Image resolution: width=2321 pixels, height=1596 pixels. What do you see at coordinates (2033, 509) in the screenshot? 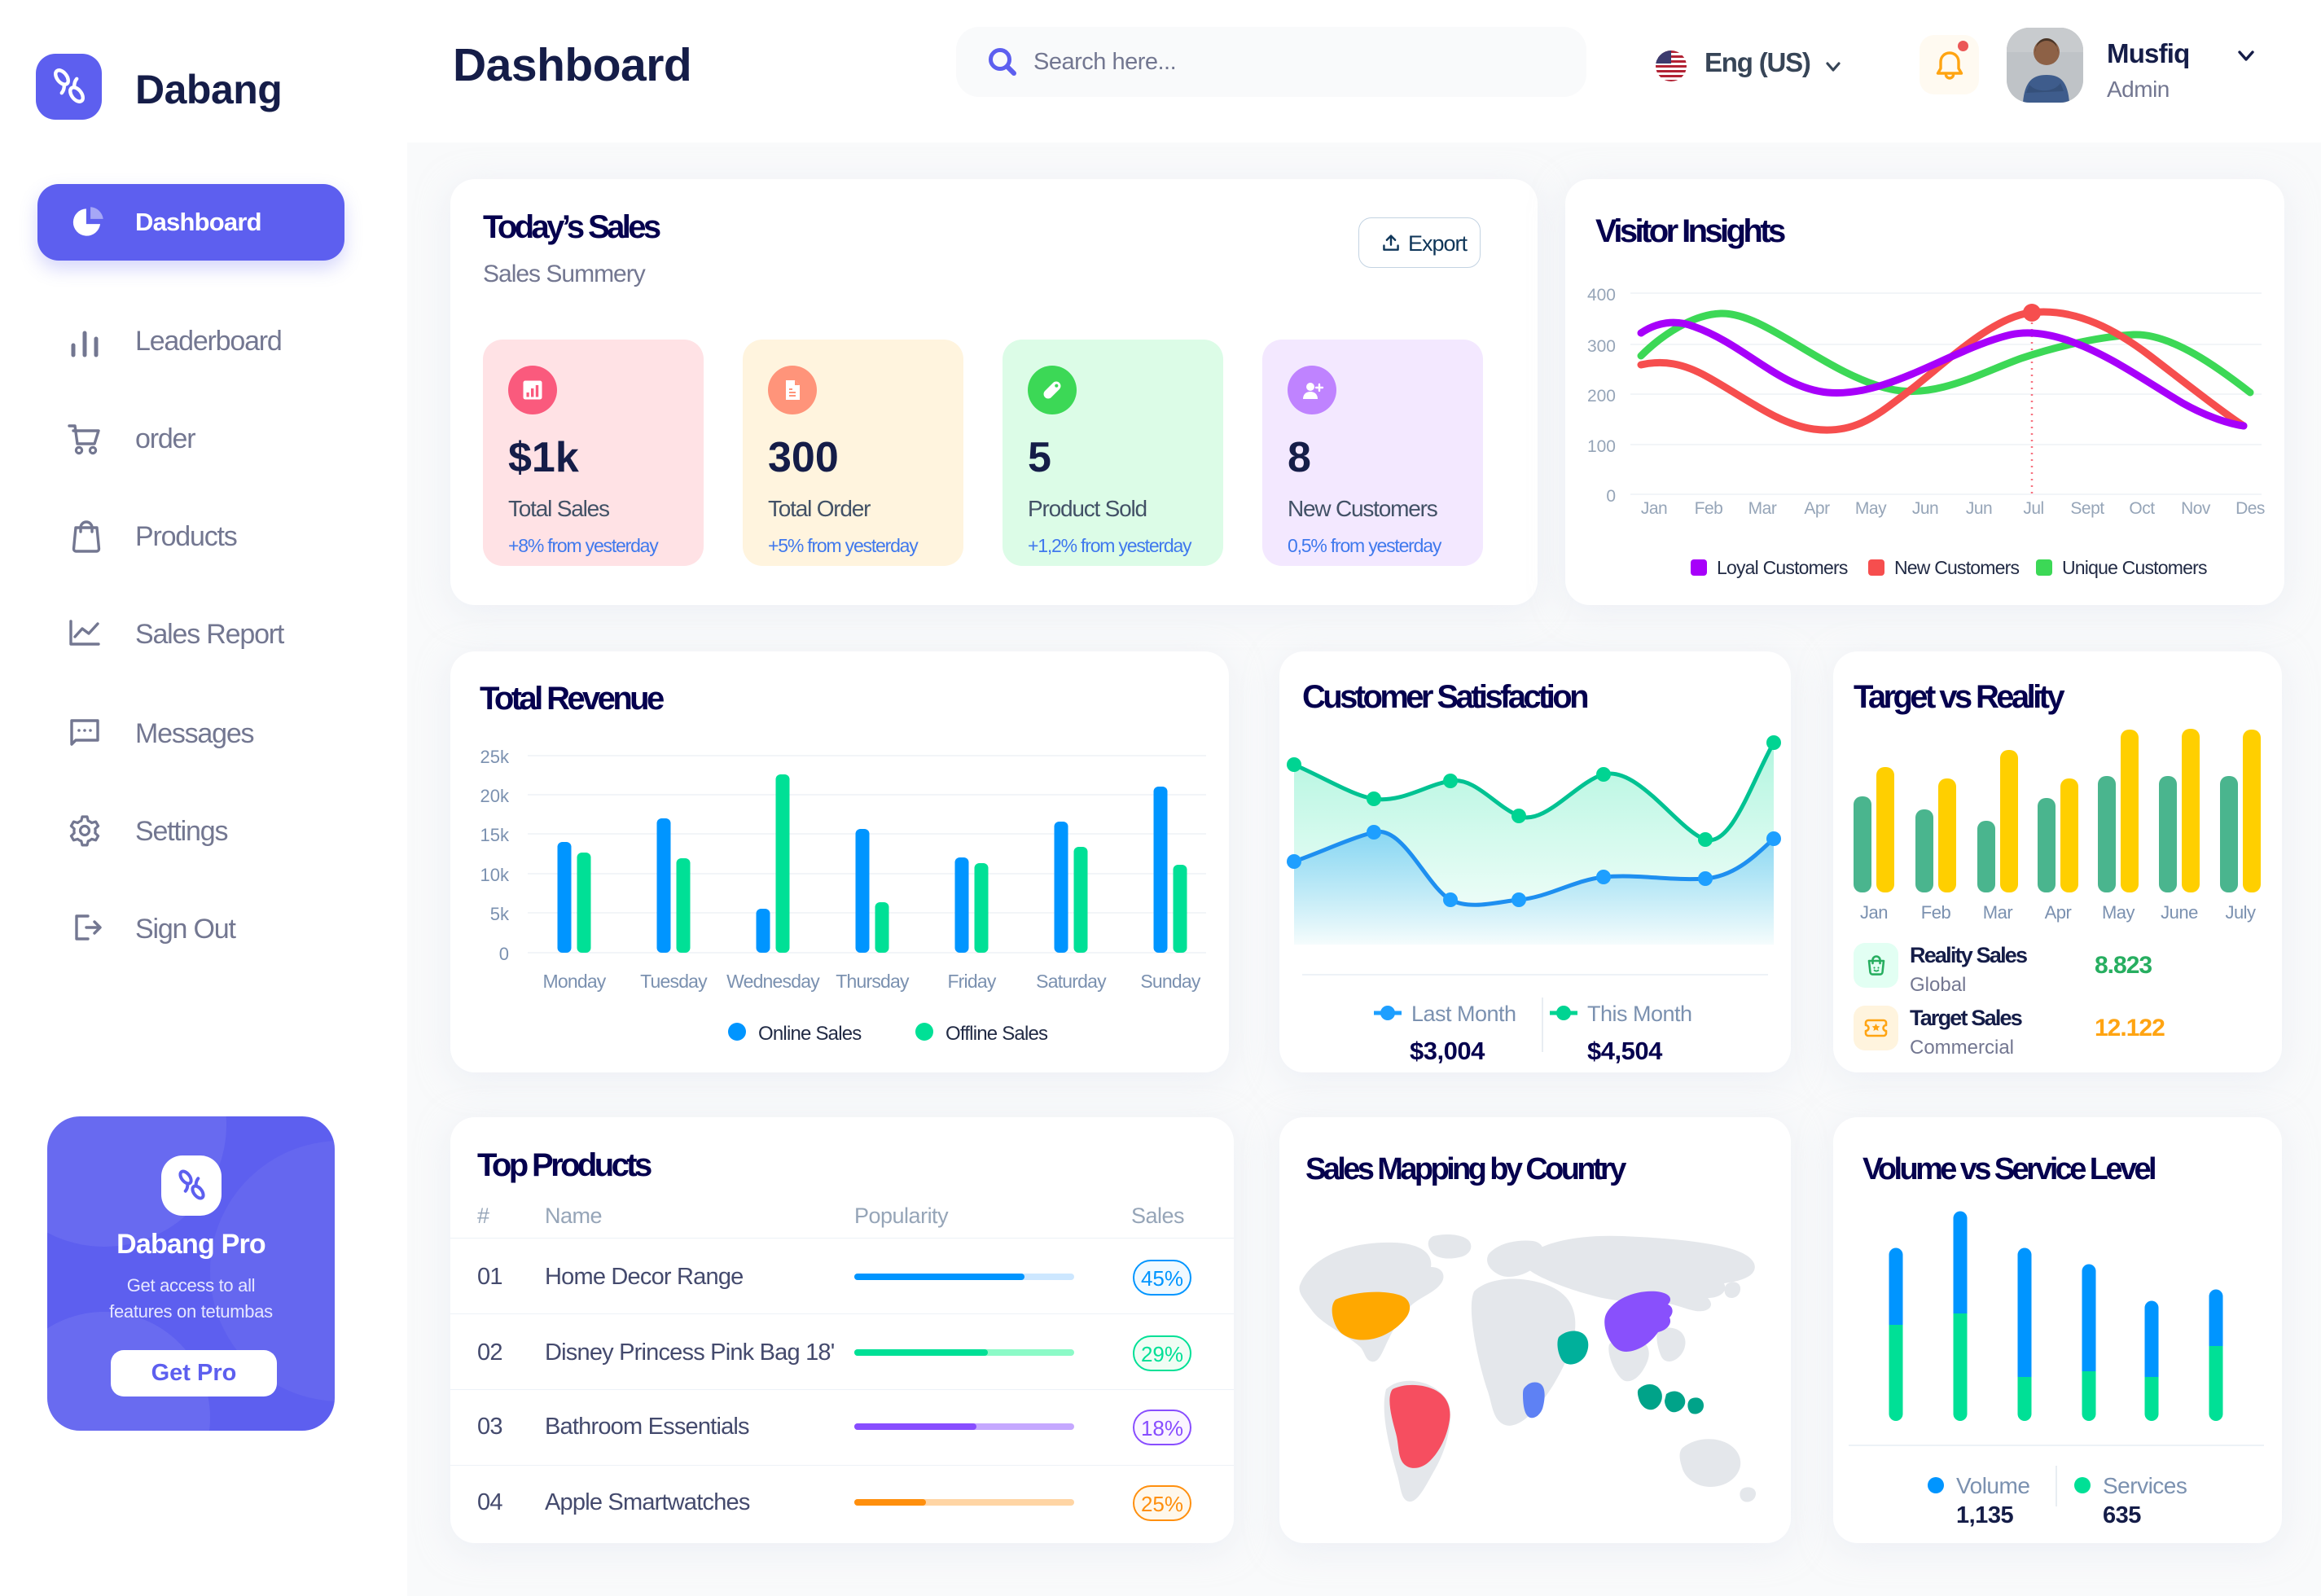
I see `svg-text: Jul` at bounding box center [2033, 509].